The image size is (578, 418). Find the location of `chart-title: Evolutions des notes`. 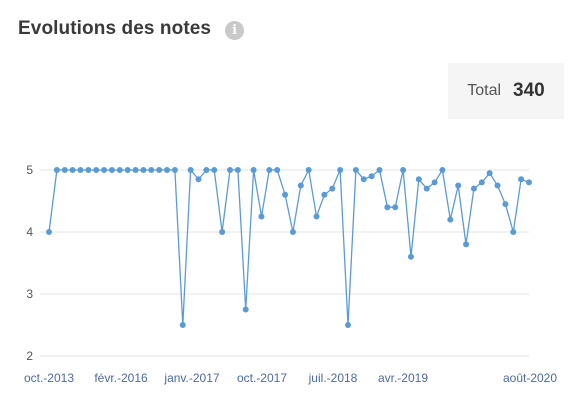

chart-title: Evolutions des notes is located at coordinates (115, 28).